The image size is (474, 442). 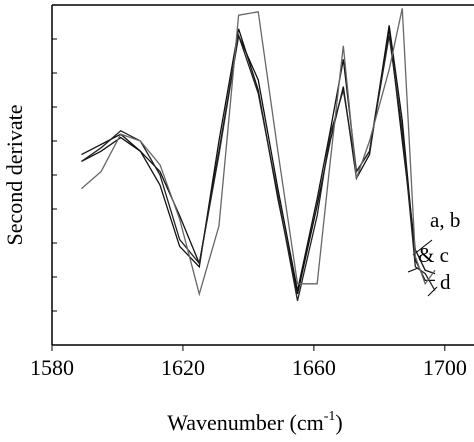 What do you see at coordinates (445, 220) in the screenshot?
I see `annotation: a, b` at bounding box center [445, 220].